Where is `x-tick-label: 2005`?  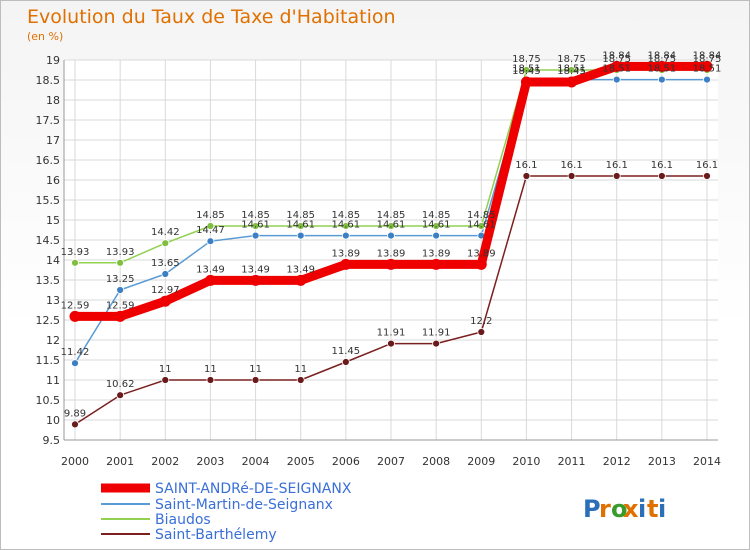 x-tick-label: 2005 is located at coordinates (301, 461).